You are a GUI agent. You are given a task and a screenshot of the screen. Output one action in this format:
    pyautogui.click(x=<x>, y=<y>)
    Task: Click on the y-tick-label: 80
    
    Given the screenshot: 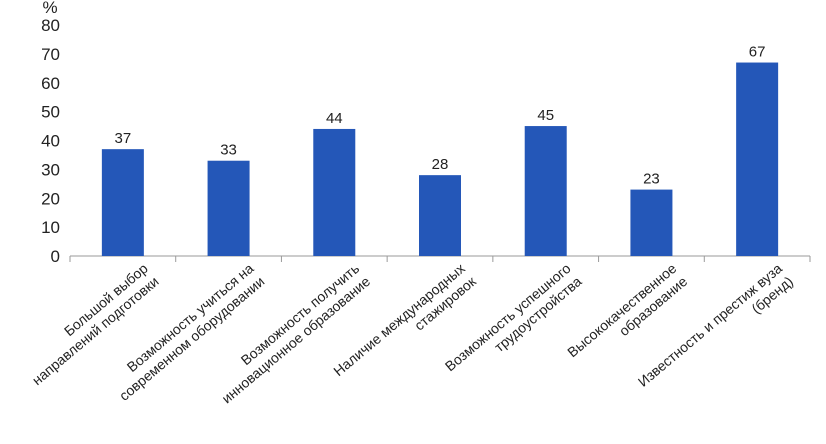 What is the action you would take?
    pyautogui.click(x=50, y=25)
    